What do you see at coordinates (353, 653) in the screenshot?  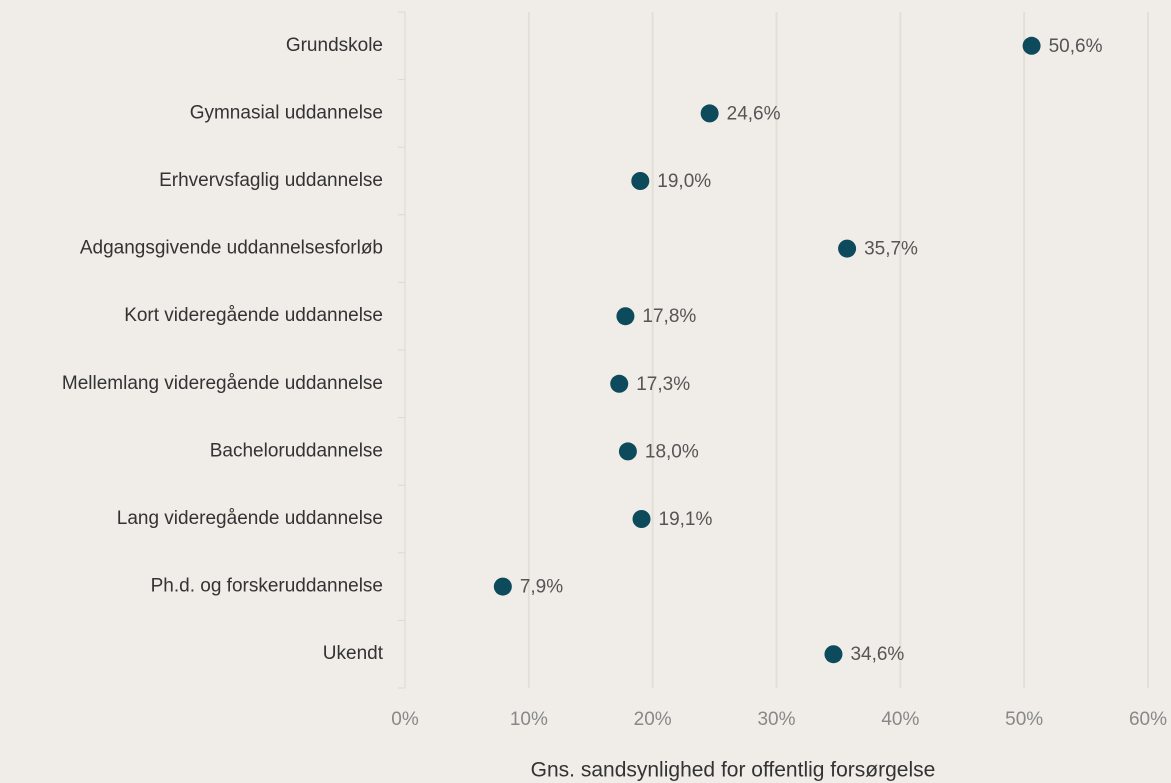 I see `y-tick-label: Ukendt` at bounding box center [353, 653].